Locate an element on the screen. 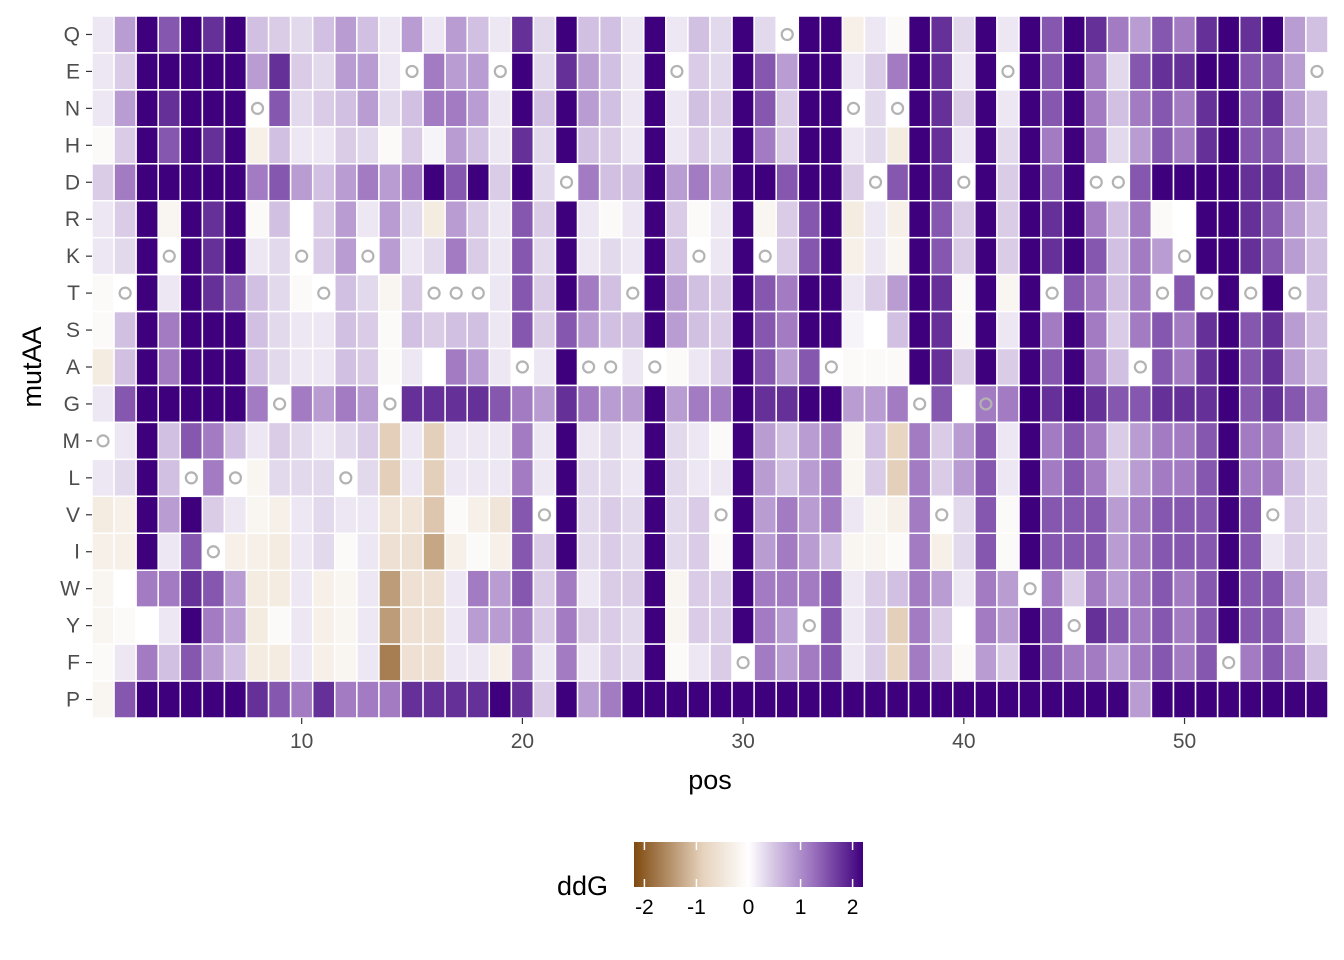 This screenshot has height=960, width=1344. y-tick-label-I: I is located at coordinates (77, 552).